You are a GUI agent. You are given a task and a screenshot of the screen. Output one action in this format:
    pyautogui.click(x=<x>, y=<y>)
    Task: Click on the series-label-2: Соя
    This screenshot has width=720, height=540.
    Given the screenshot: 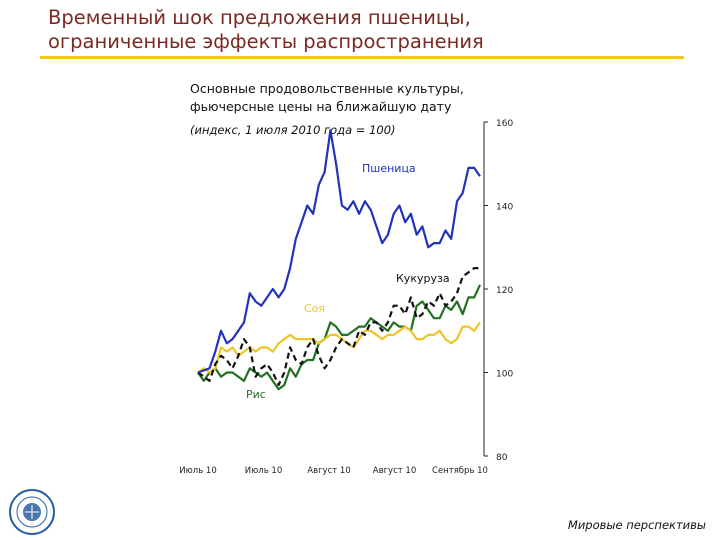 What is the action you would take?
    pyautogui.click(x=314, y=308)
    